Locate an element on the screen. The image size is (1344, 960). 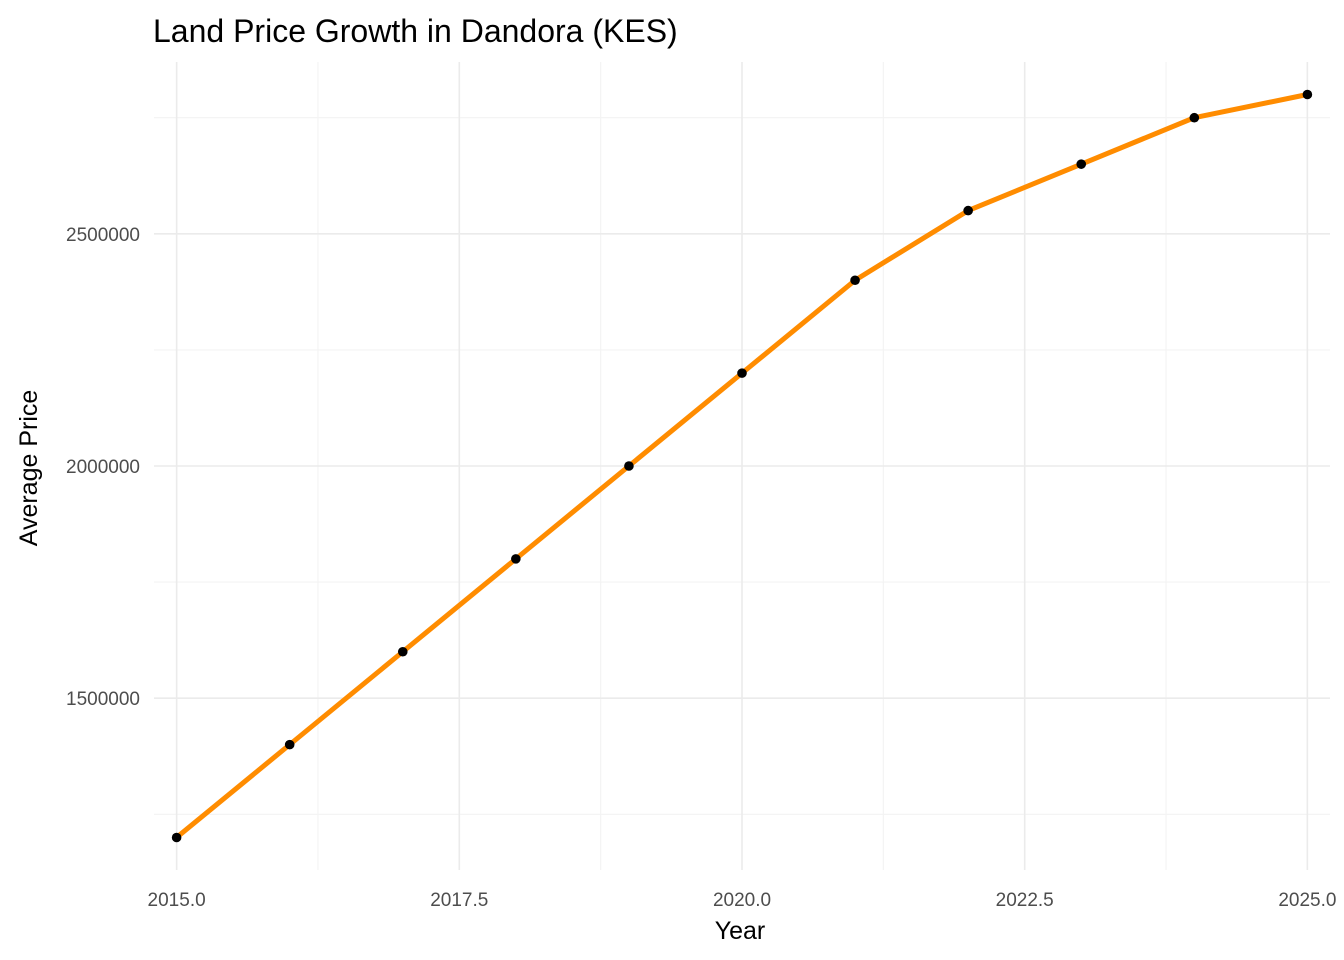
y-axis-label: Average Price is located at coordinates (29, 468).